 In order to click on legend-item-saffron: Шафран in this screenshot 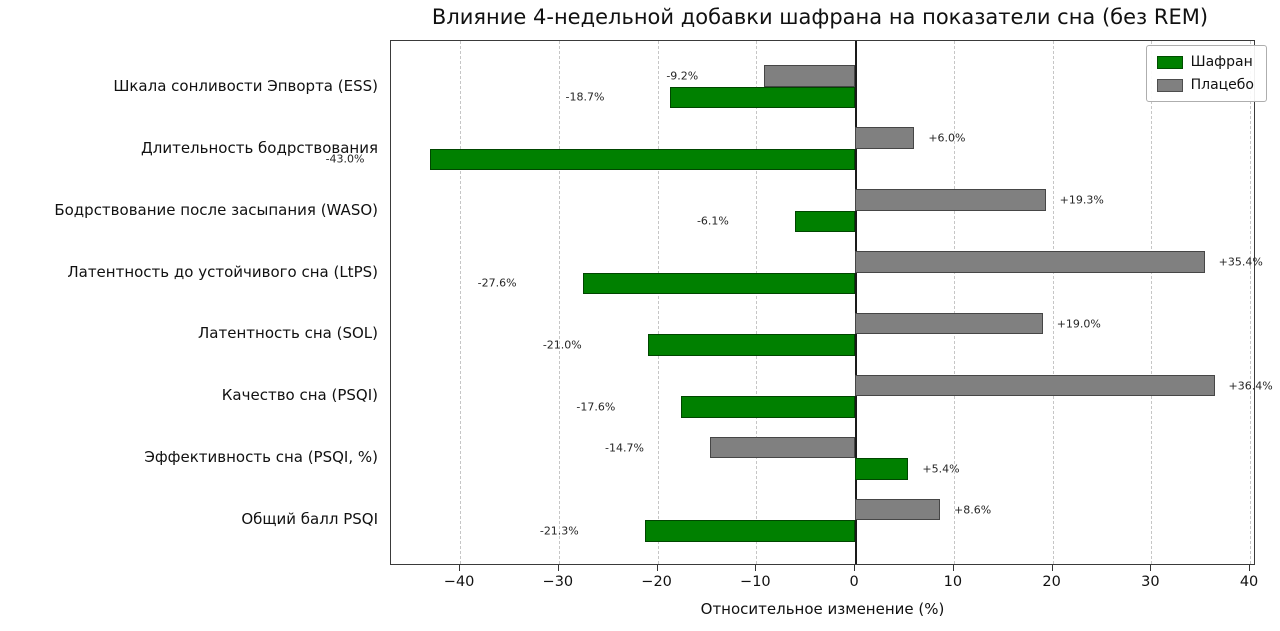, I will do `click(1205, 62)`.